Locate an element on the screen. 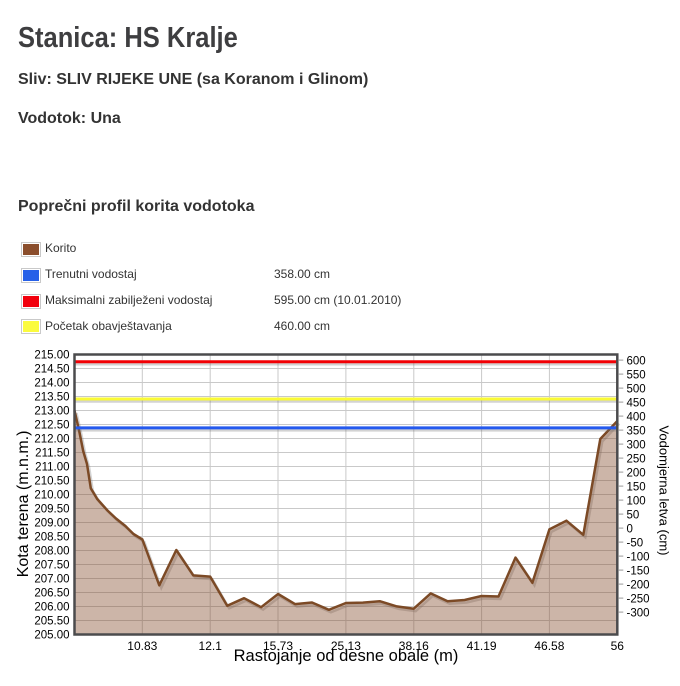 This screenshot has width=680, height=686. svg-text: 15.73 is located at coordinates (278, 646).